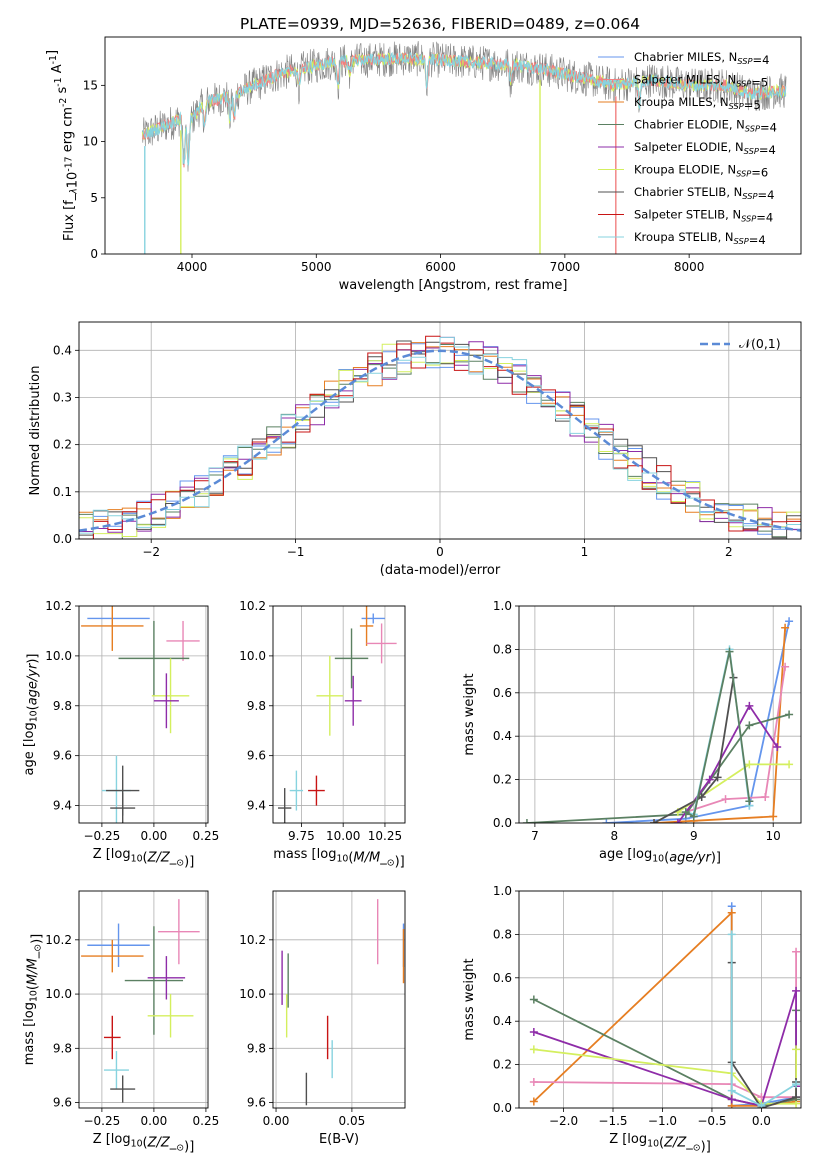  What do you see at coordinates (296, 552) in the screenshot?
I see `x-tick-label: −1` at bounding box center [296, 552].